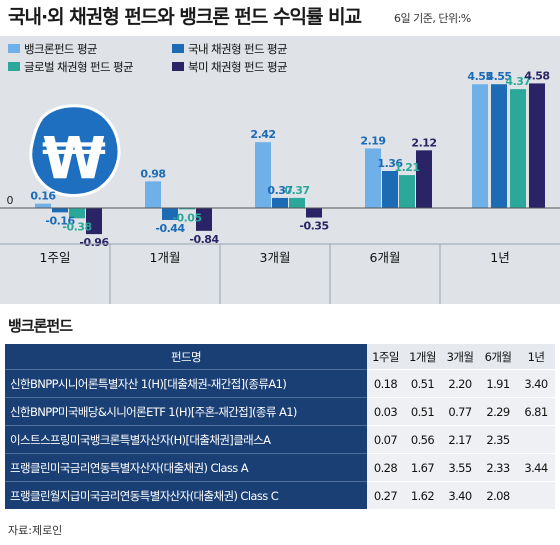 Image resolution: width=560 pixels, height=545 pixels. What do you see at coordinates (186, 439) in the screenshot?
I see `fund-name-cell: 이스트스프링미국뱅크론특별자산자(H)[대출채권]클래스A` at bounding box center [186, 439].